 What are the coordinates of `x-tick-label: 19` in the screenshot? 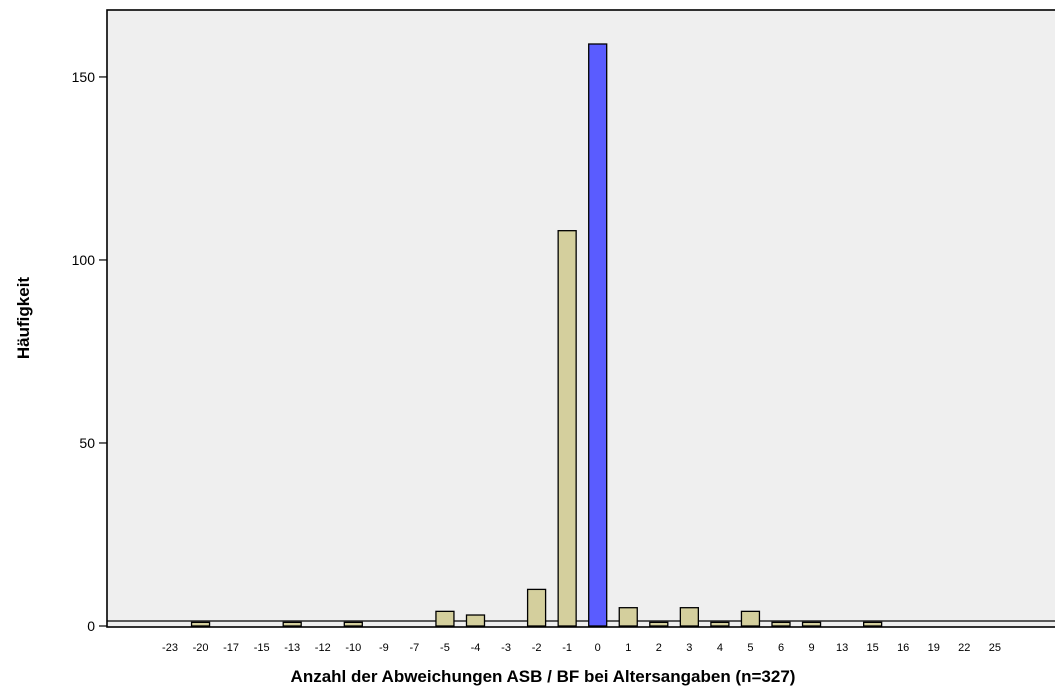 It's located at (934, 648).